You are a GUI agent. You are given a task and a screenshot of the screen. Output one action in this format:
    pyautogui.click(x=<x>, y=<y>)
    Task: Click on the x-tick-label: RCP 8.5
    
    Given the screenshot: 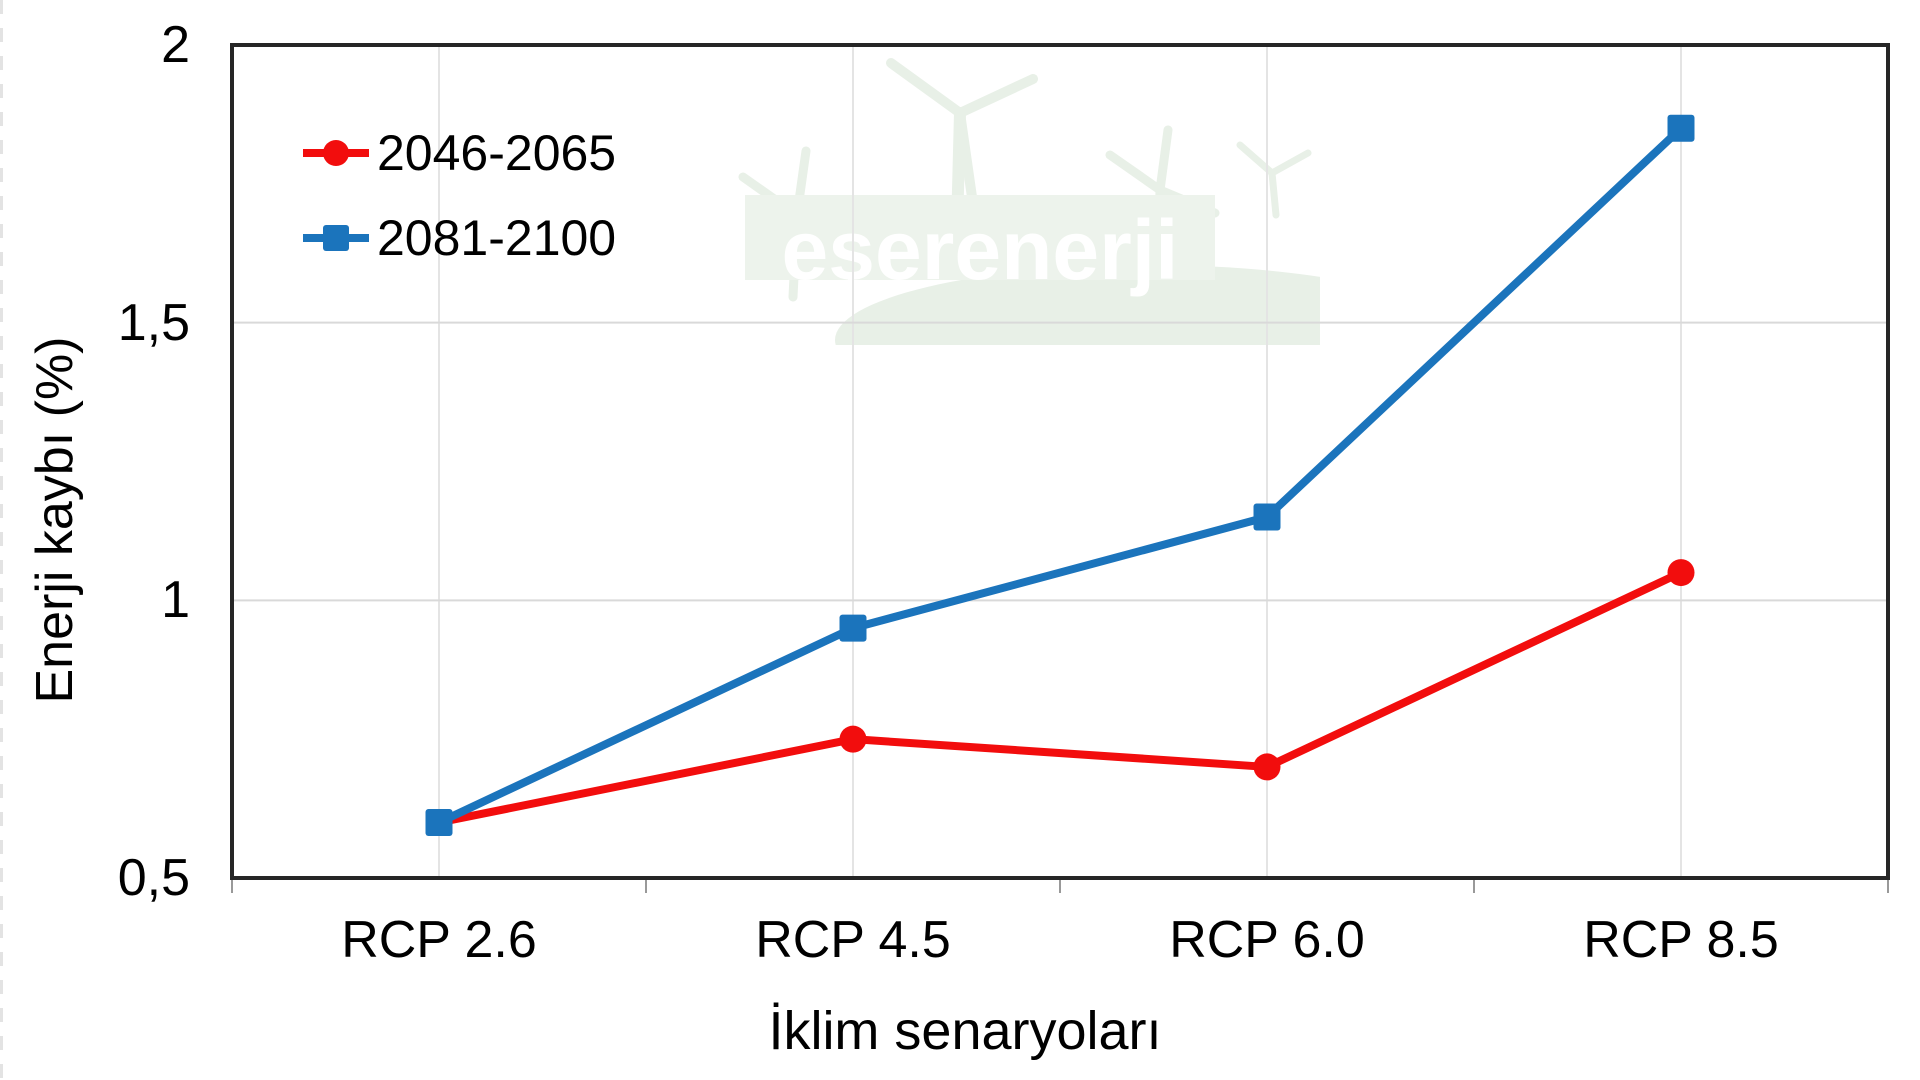 What is the action you would take?
    pyautogui.click(x=1681, y=940)
    